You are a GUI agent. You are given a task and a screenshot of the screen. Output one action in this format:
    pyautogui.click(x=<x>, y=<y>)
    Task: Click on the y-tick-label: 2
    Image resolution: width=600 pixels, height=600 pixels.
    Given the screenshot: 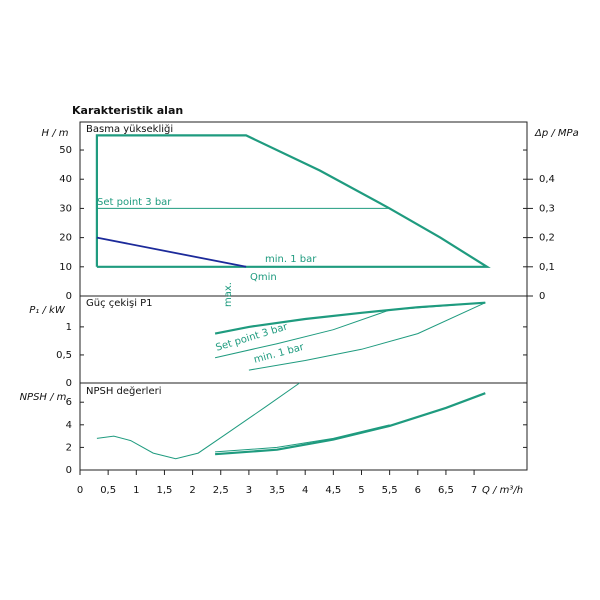 What is the action you would take?
    pyautogui.click(x=69, y=447)
    